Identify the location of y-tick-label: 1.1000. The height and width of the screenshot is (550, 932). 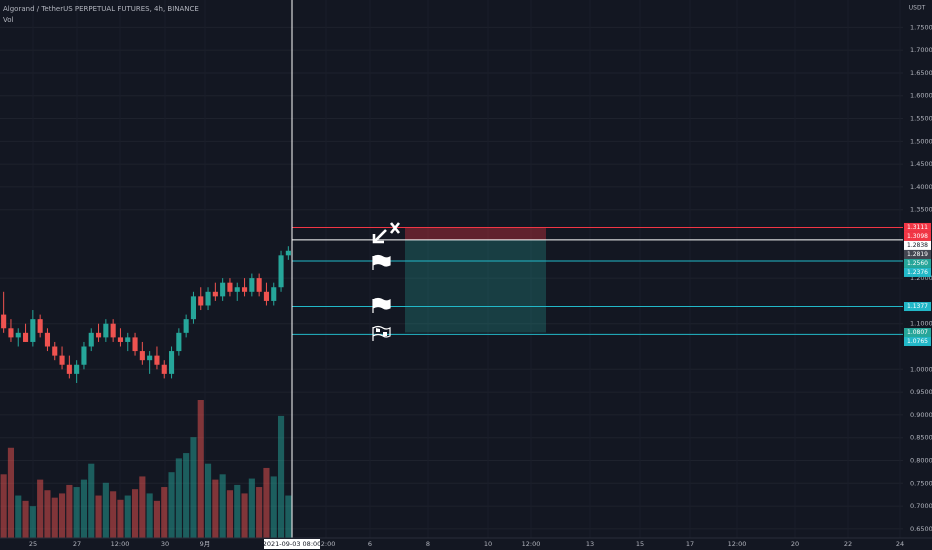
(921, 324).